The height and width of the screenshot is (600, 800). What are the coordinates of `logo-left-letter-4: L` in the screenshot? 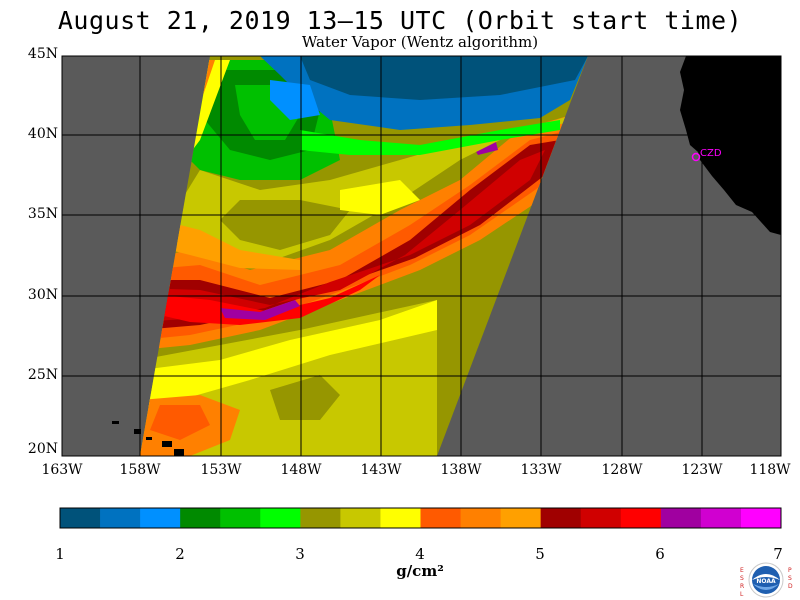 It's located at (742, 594).